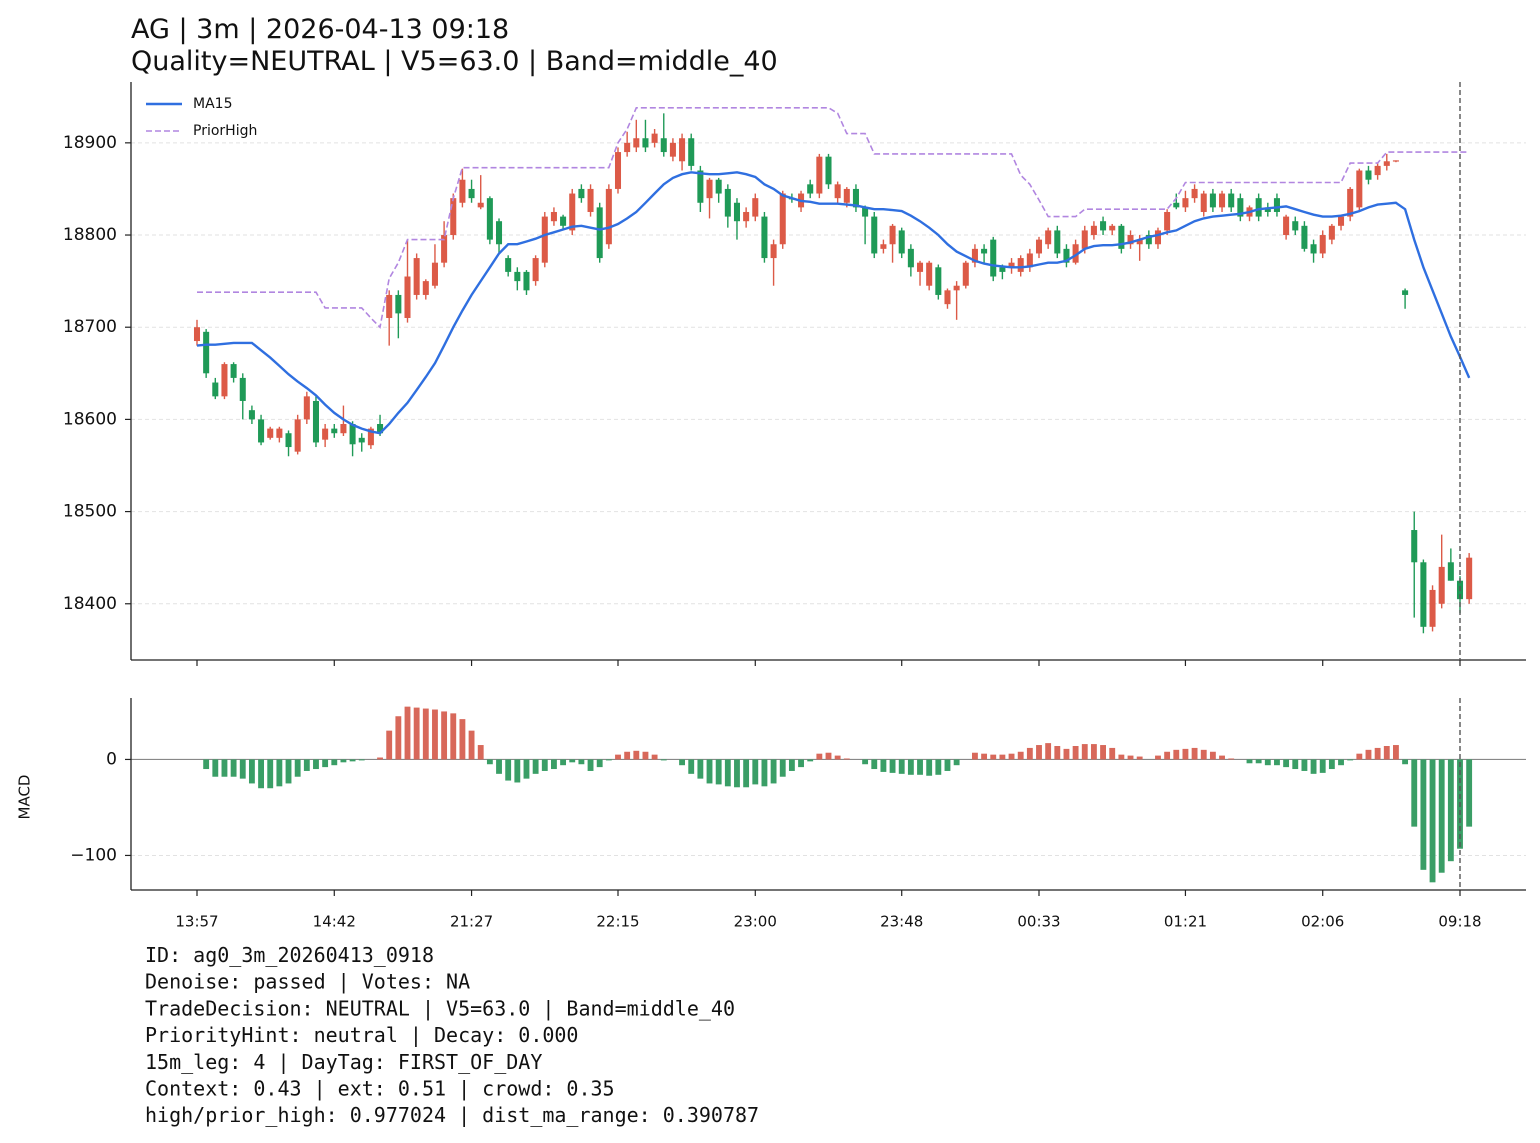  What do you see at coordinates (1185, 922) in the screenshot?
I see `x-tick-label: 01:21` at bounding box center [1185, 922].